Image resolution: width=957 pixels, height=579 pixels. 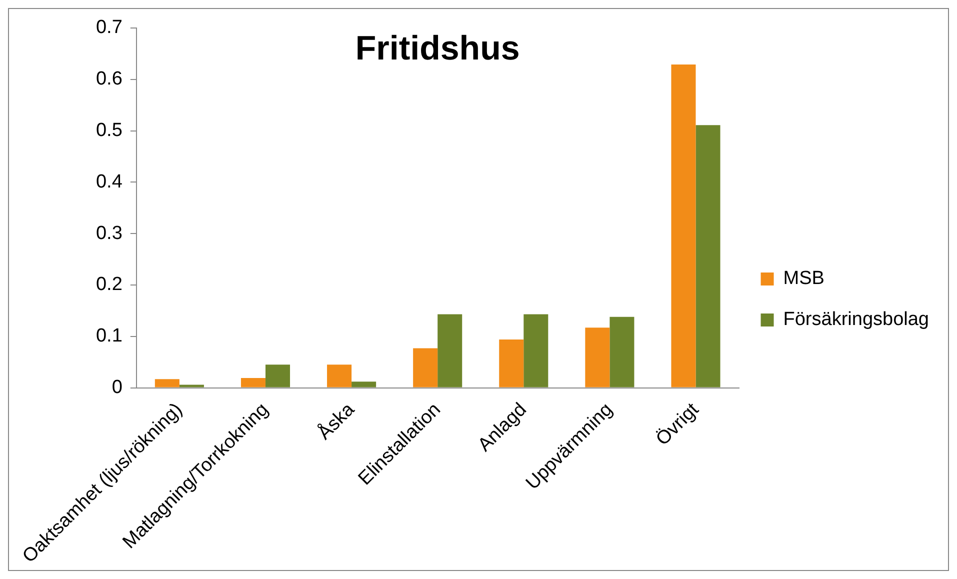 I want to click on legend-label: MSB, so click(x=803, y=279).